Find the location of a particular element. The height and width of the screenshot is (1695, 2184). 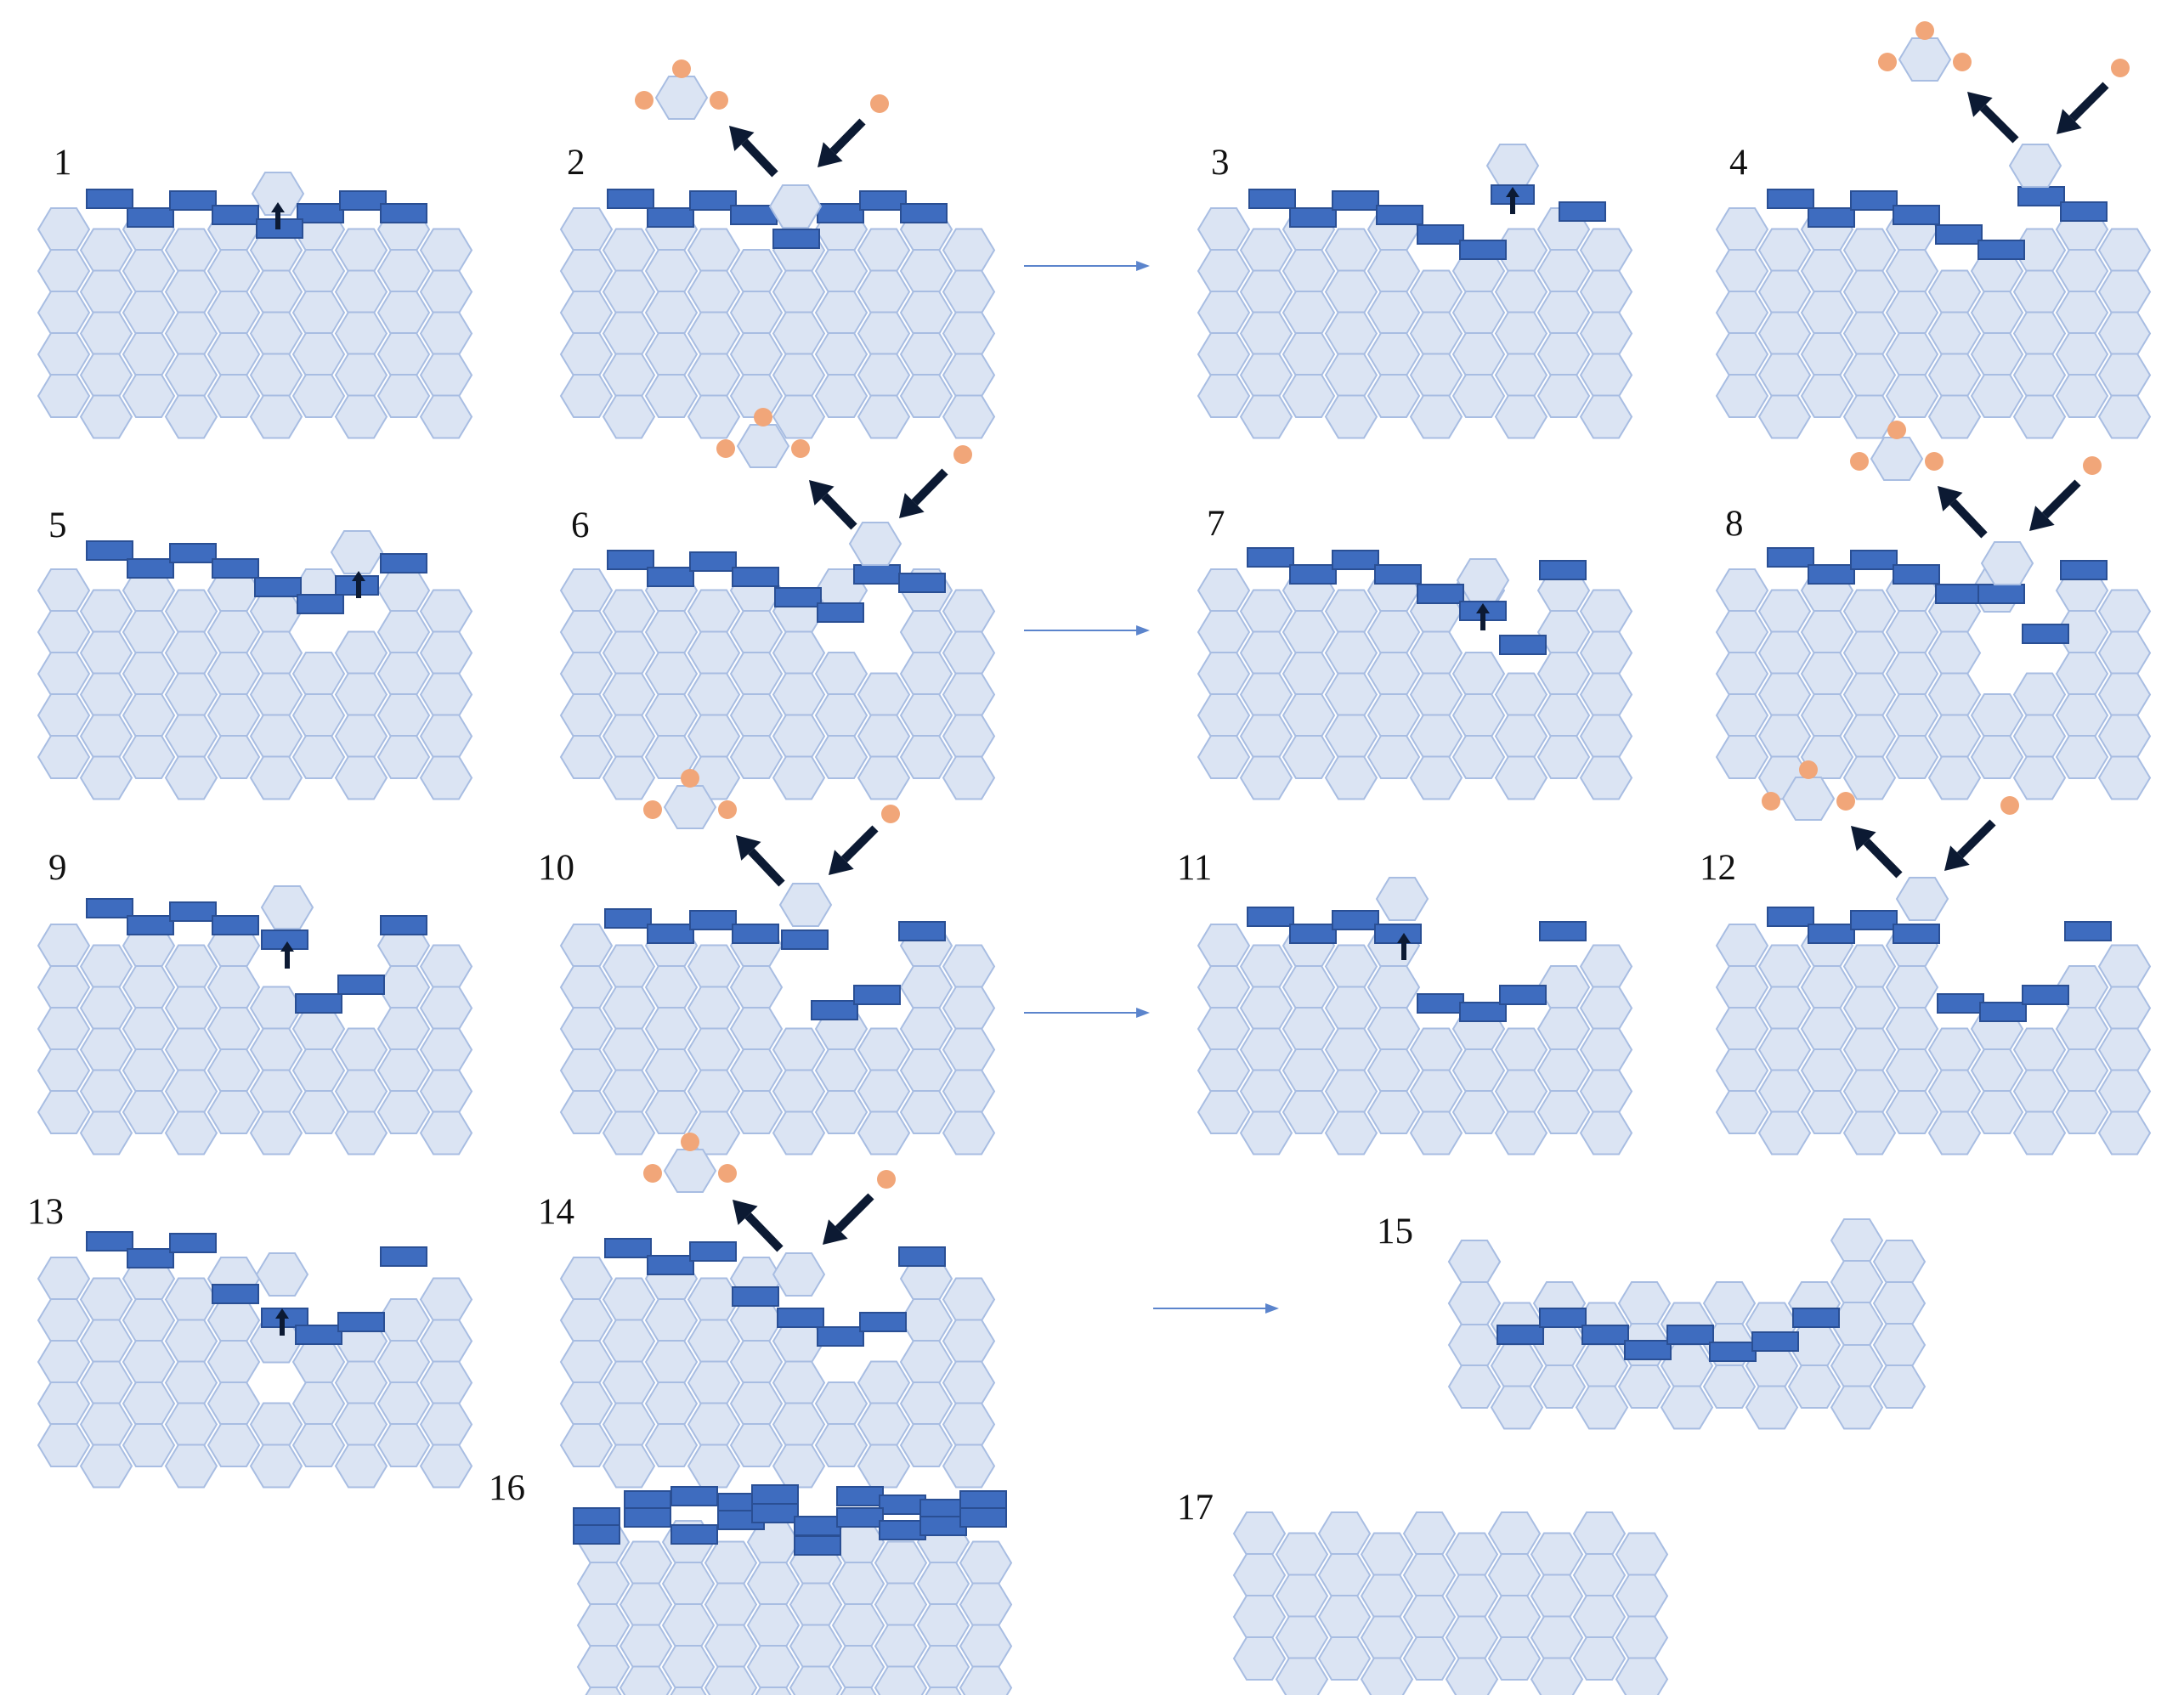

incoming-arrow-icon is located at coordinates (847, 136).